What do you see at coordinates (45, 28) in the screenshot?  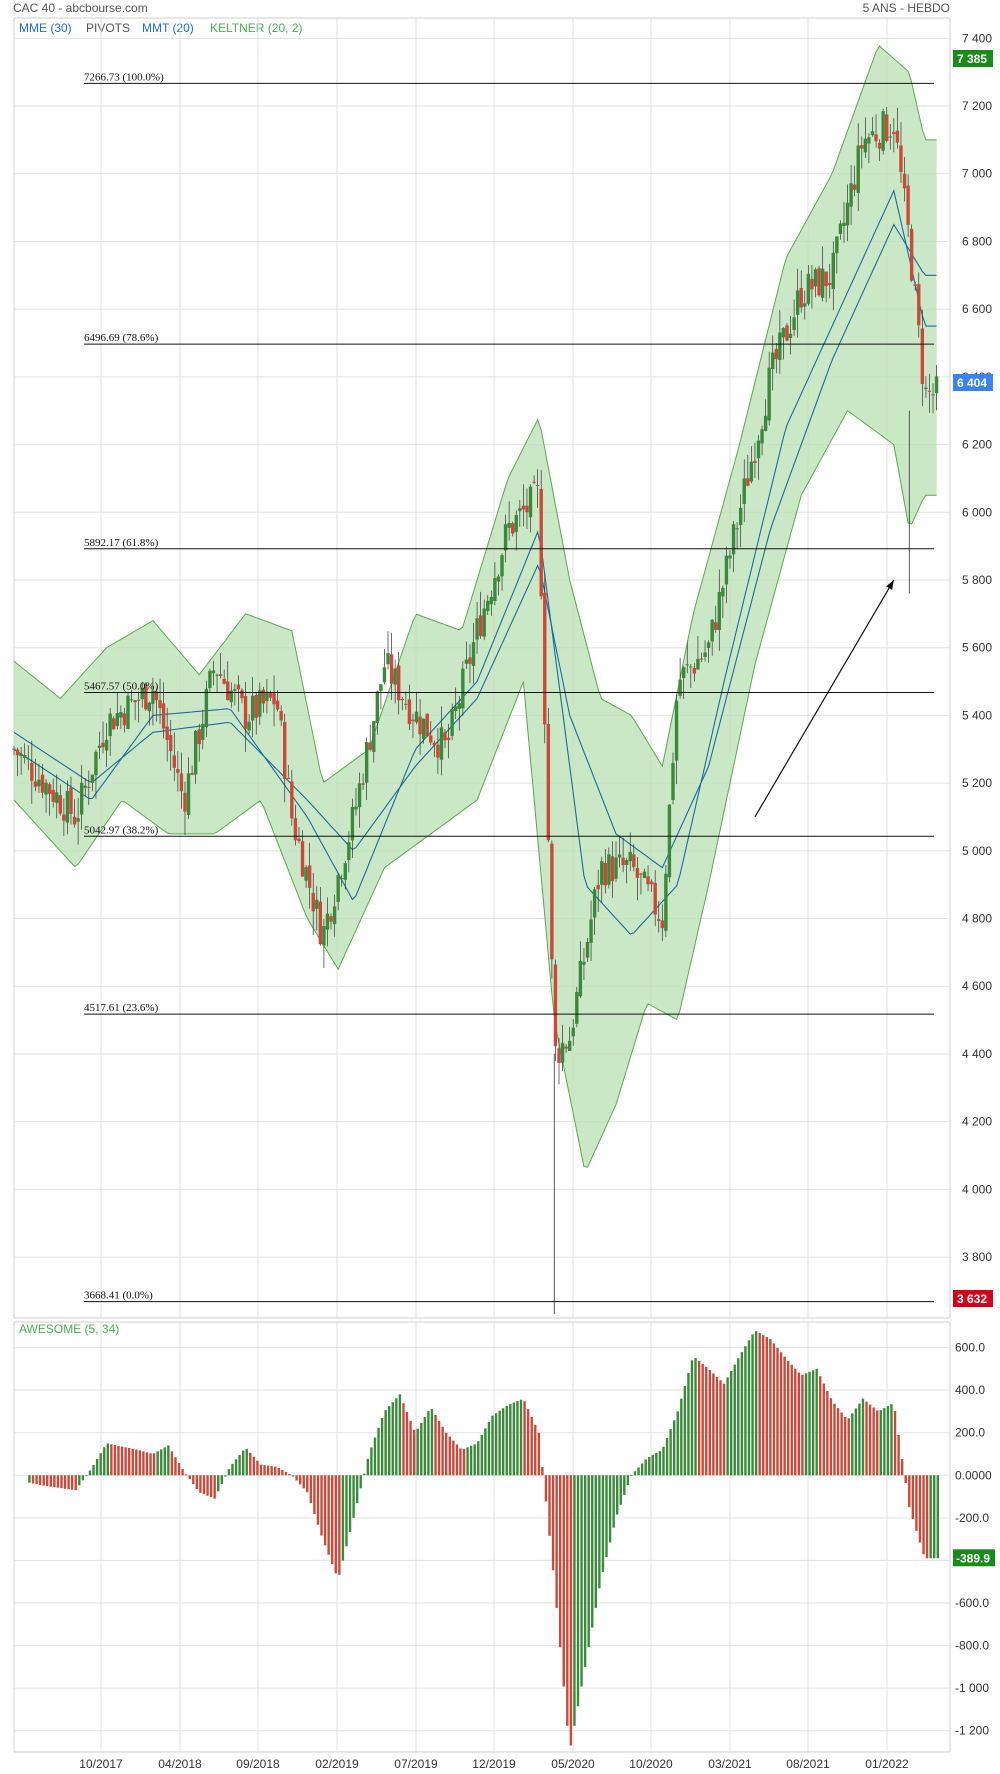 I see `legend-mme: MME (30)` at bounding box center [45, 28].